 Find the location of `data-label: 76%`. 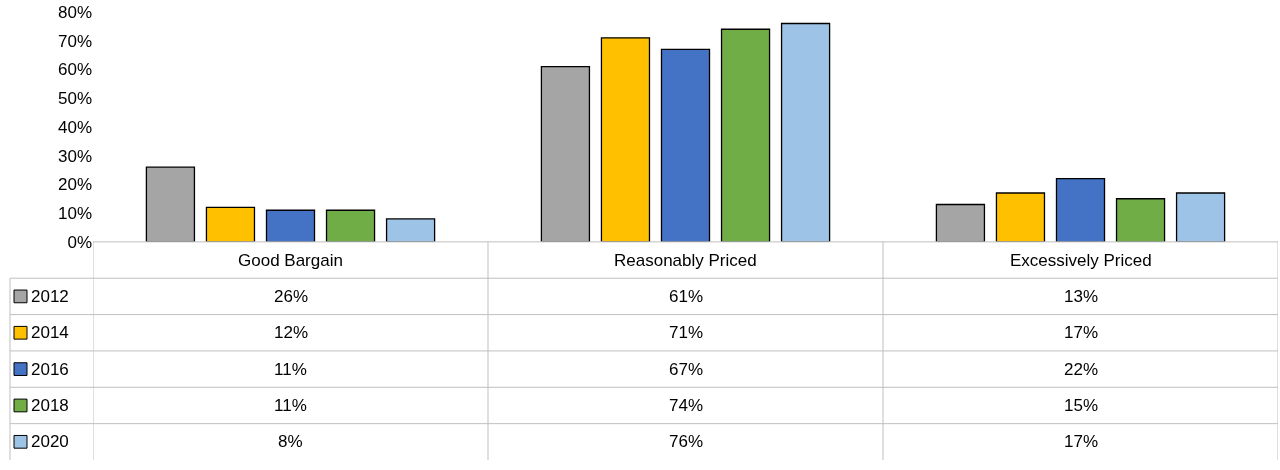

data-label: 76% is located at coordinates (686, 441).